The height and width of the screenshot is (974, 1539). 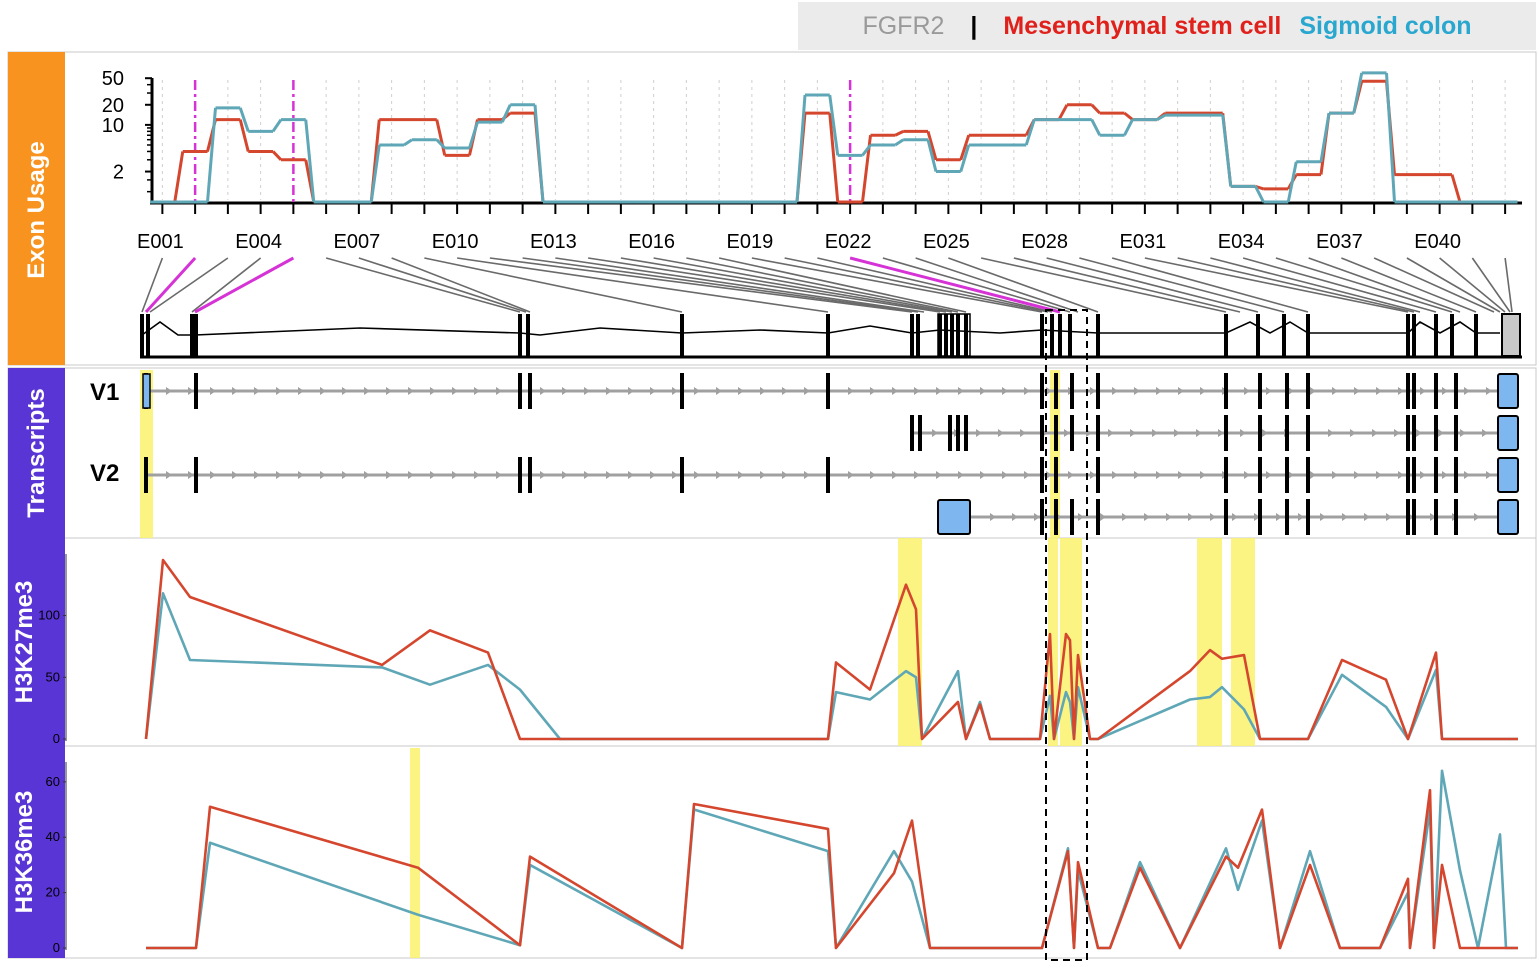 What do you see at coordinates (357, 242) in the screenshot?
I see `x-tick-label: E007` at bounding box center [357, 242].